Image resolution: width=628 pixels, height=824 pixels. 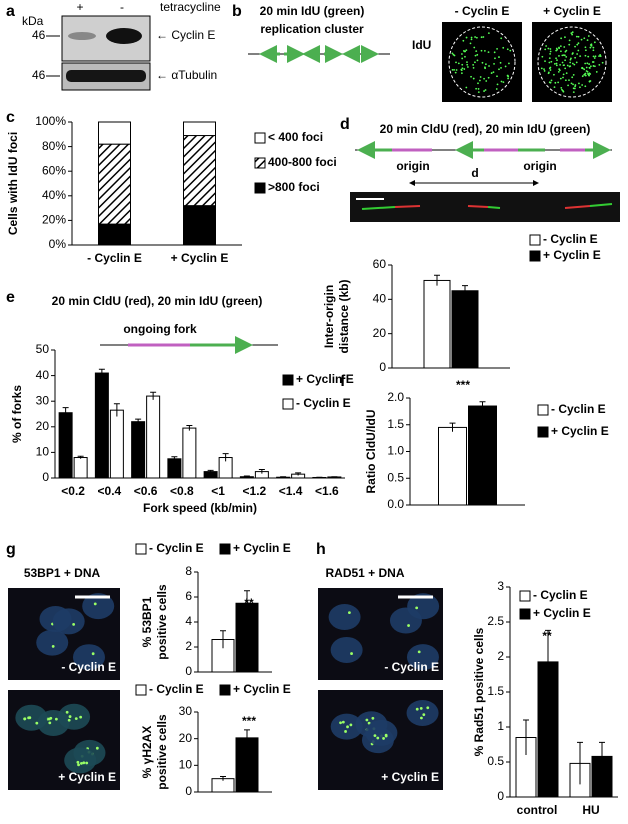 I want to click on y-tick-label: 60, so click(x=380, y=264).